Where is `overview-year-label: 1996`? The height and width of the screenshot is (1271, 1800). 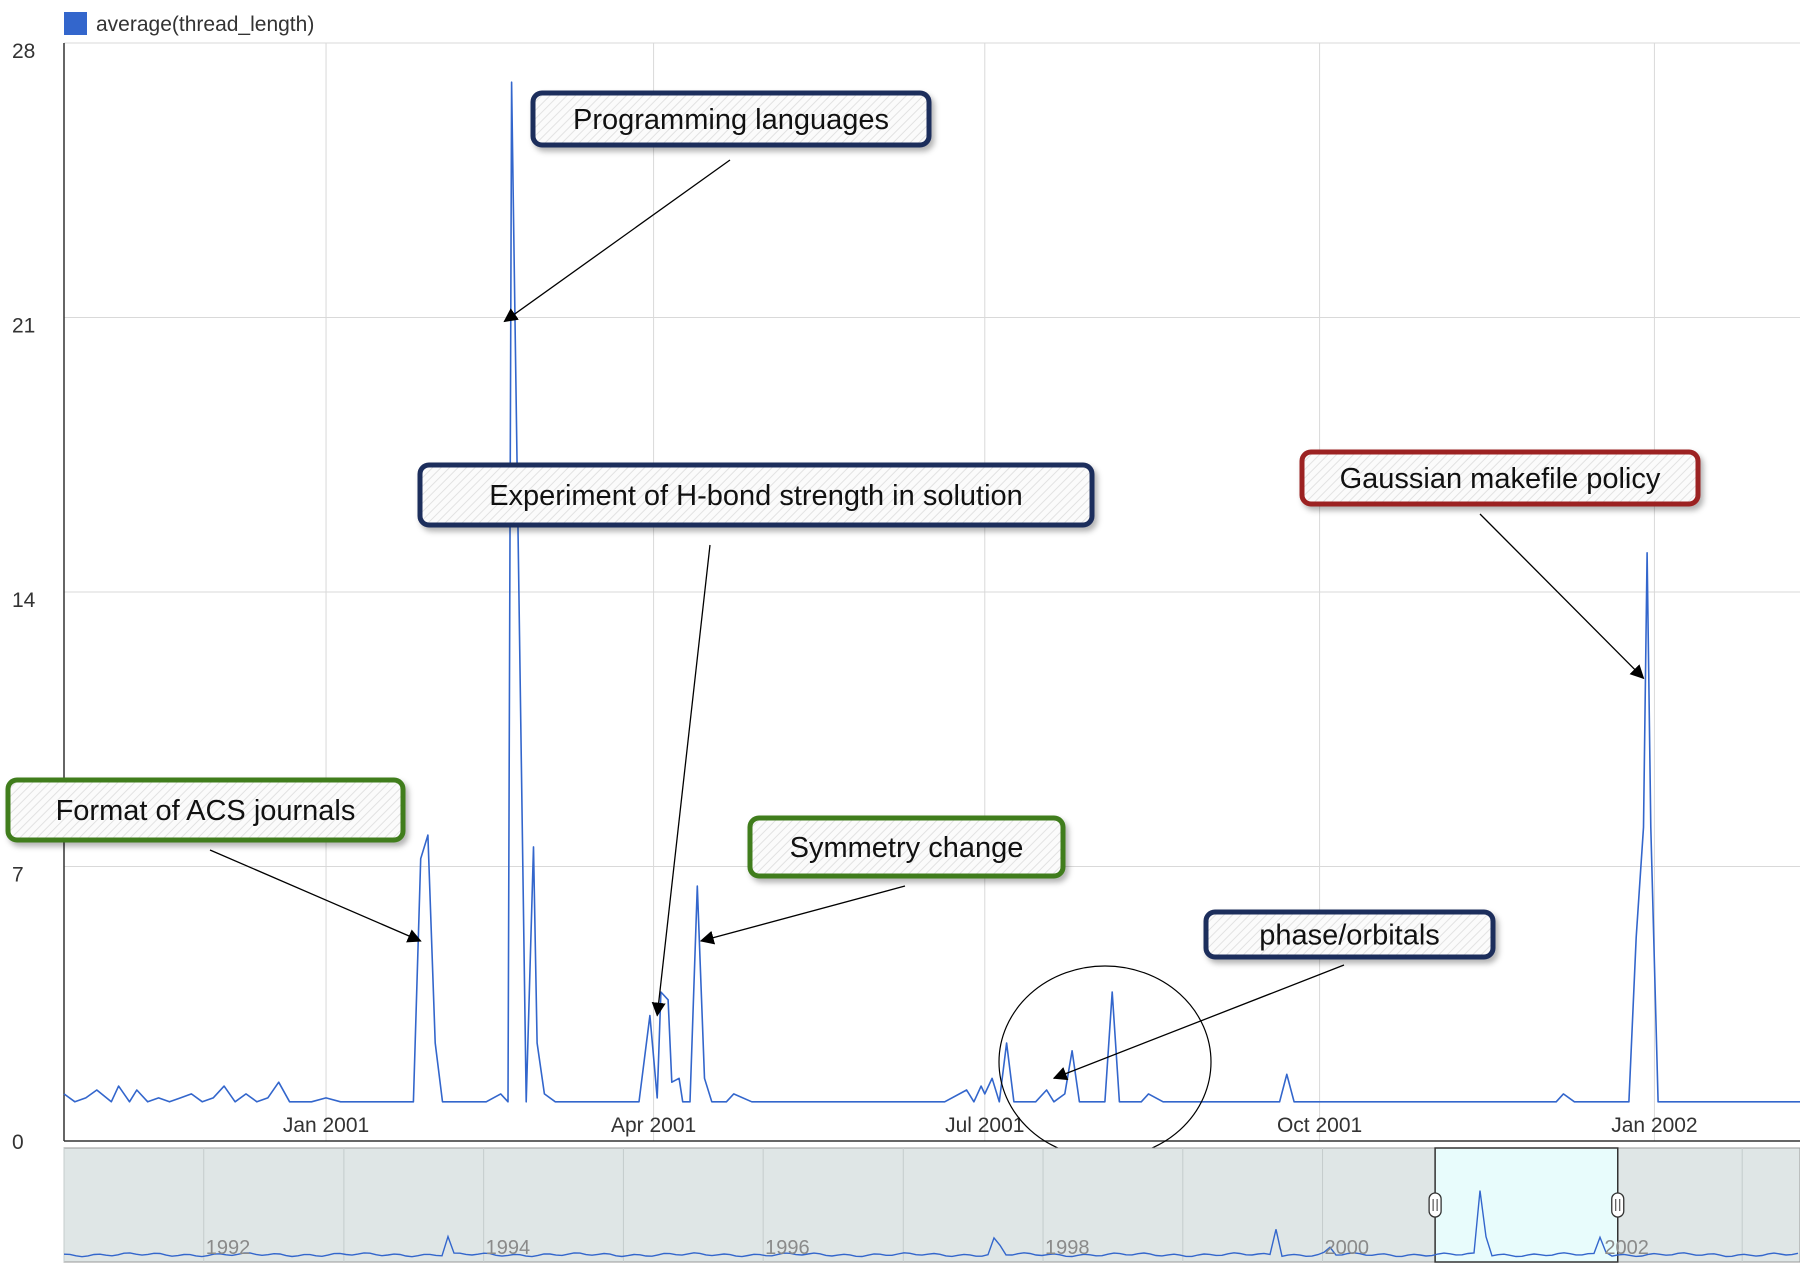
overview-year-label: 1996 is located at coordinates (787, 1248).